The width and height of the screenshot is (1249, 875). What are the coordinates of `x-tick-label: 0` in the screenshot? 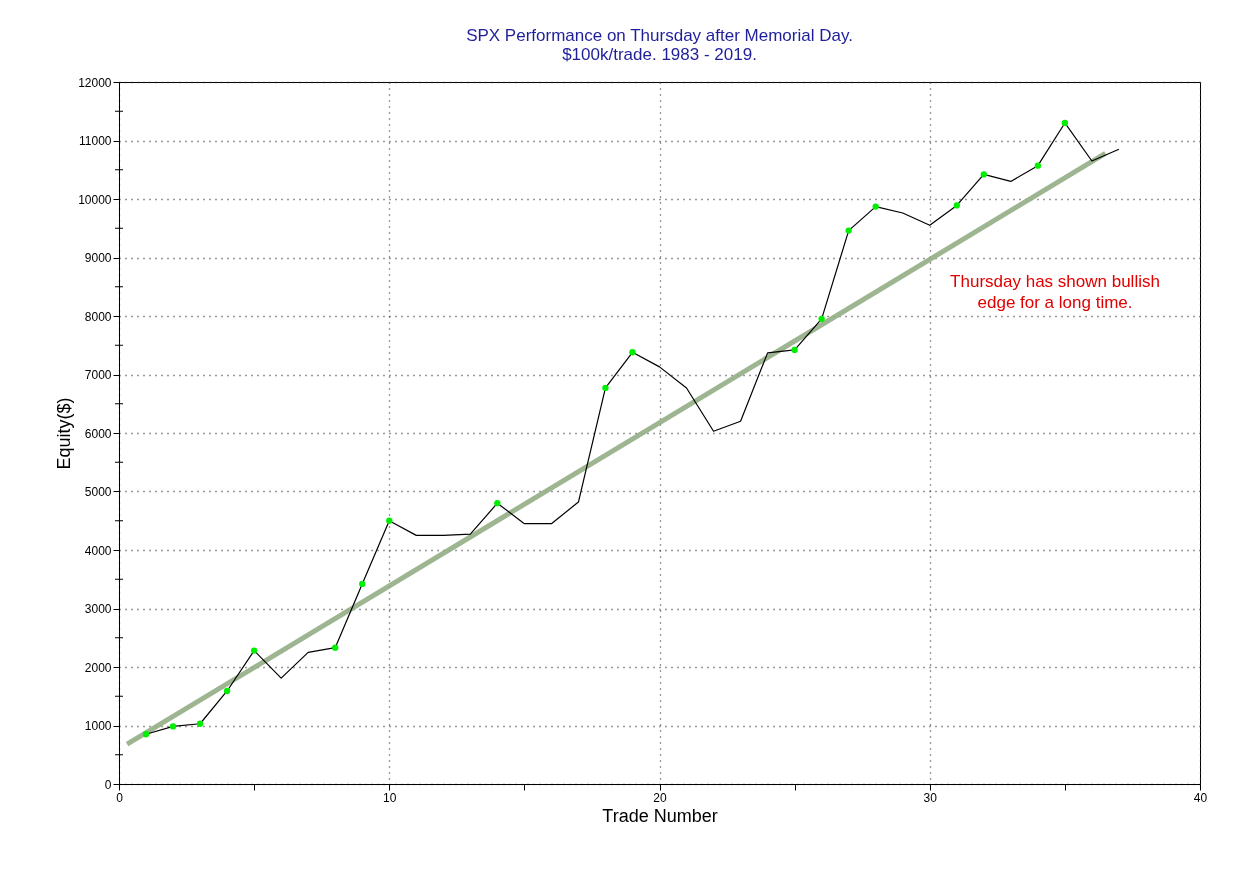 It's located at (120, 797).